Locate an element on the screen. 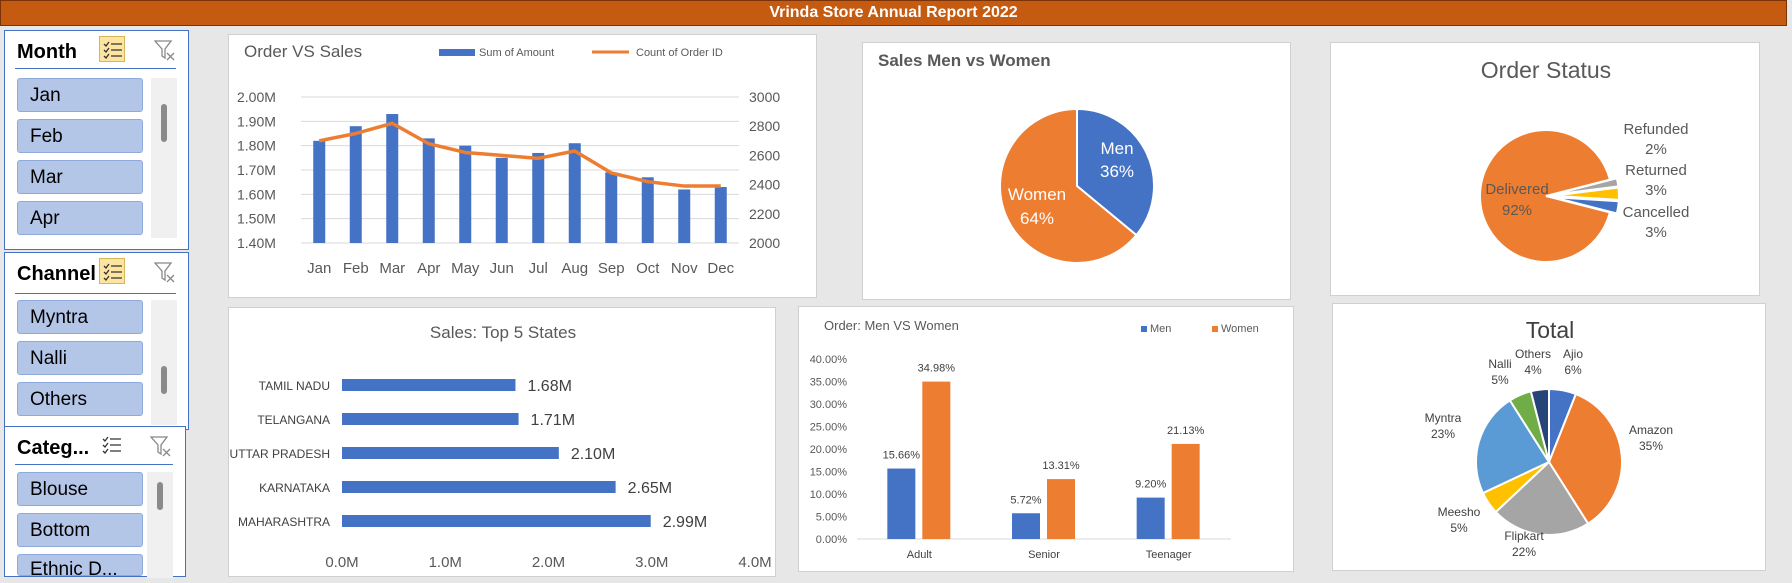 This screenshot has width=1792, height=583. bar-feb is located at coordinates (355, 184).